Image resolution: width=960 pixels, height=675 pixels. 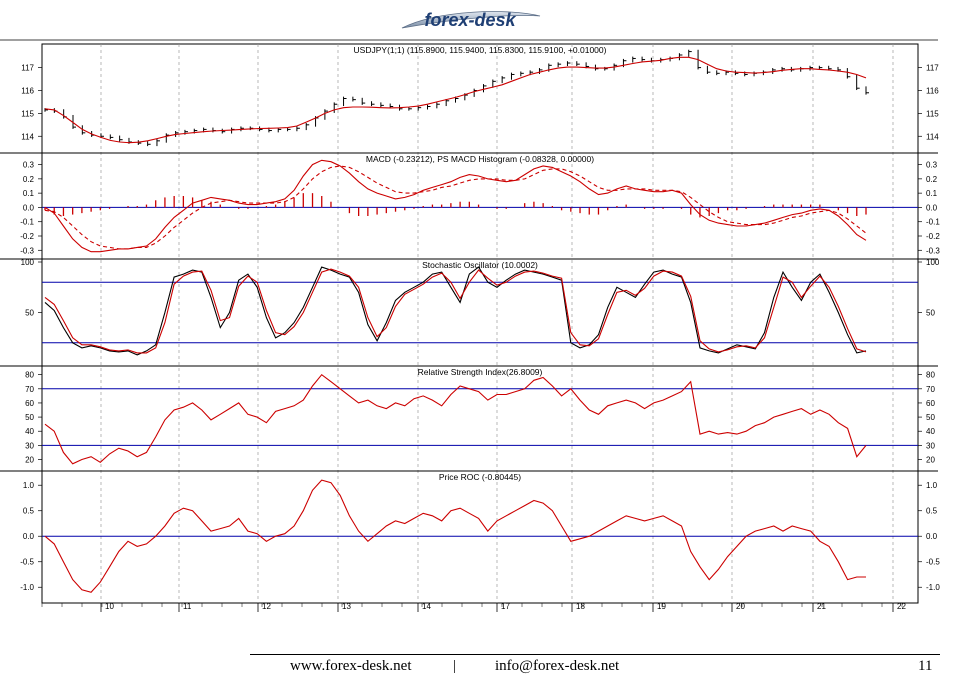 What do you see at coordinates (351, 666) in the screenshot?
I see `footer-website: www.forex-desk.net` at bounding box center [351, 666].